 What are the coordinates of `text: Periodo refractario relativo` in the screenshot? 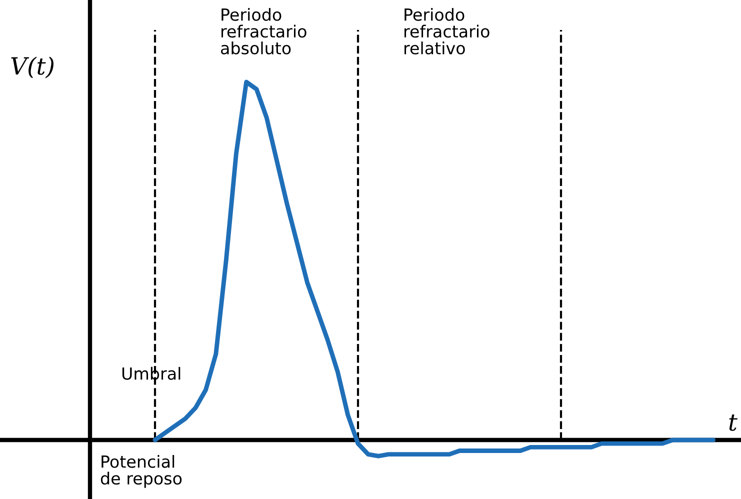 It's located at (447, 31).